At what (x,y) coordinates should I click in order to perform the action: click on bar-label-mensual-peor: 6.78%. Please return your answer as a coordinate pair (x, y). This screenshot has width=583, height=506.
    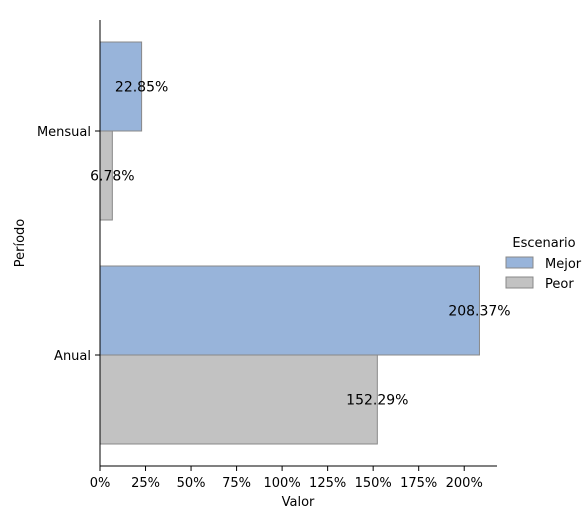
    Looking at the image, I should click on (112, 177).